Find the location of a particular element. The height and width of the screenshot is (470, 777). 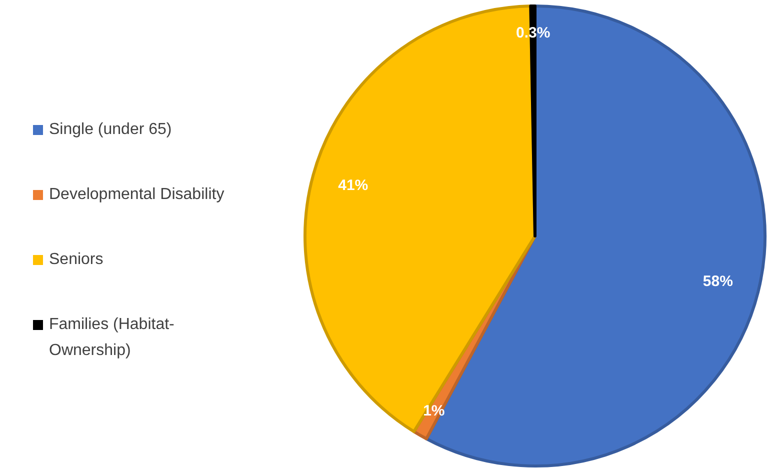

data-label: 1% is located at coordinates (434, 411).